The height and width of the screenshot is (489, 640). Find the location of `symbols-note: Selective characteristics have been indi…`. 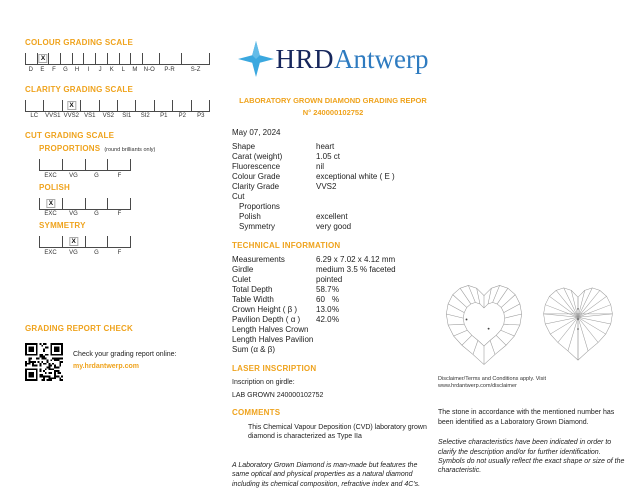

symbols-note: Selective characteristics have been indi… is located at coordinates (531, 457).